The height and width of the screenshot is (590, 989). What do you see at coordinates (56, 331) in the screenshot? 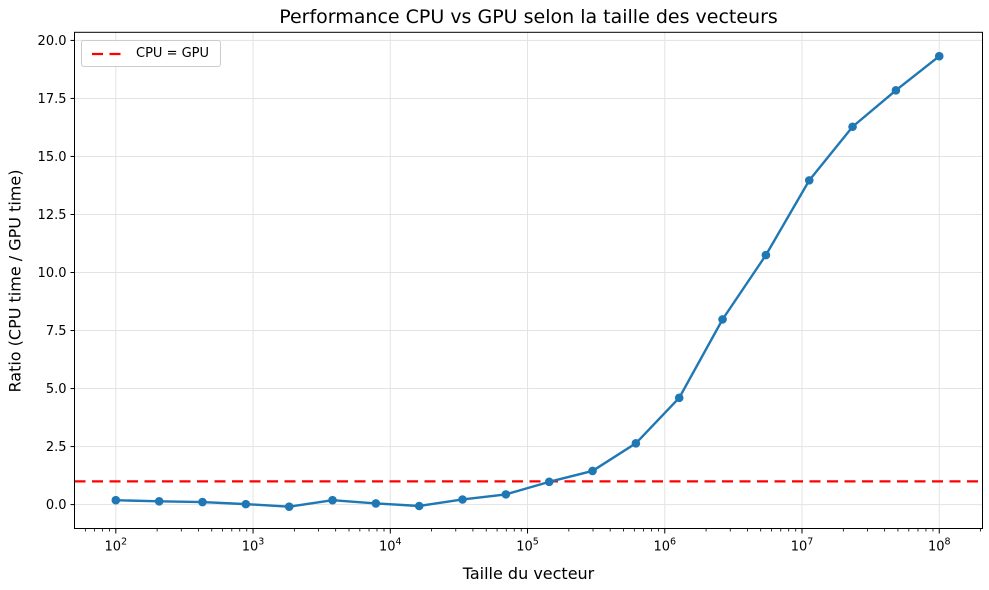
I see `y-tick-label: 7.5` at bounding box center [56, 331].